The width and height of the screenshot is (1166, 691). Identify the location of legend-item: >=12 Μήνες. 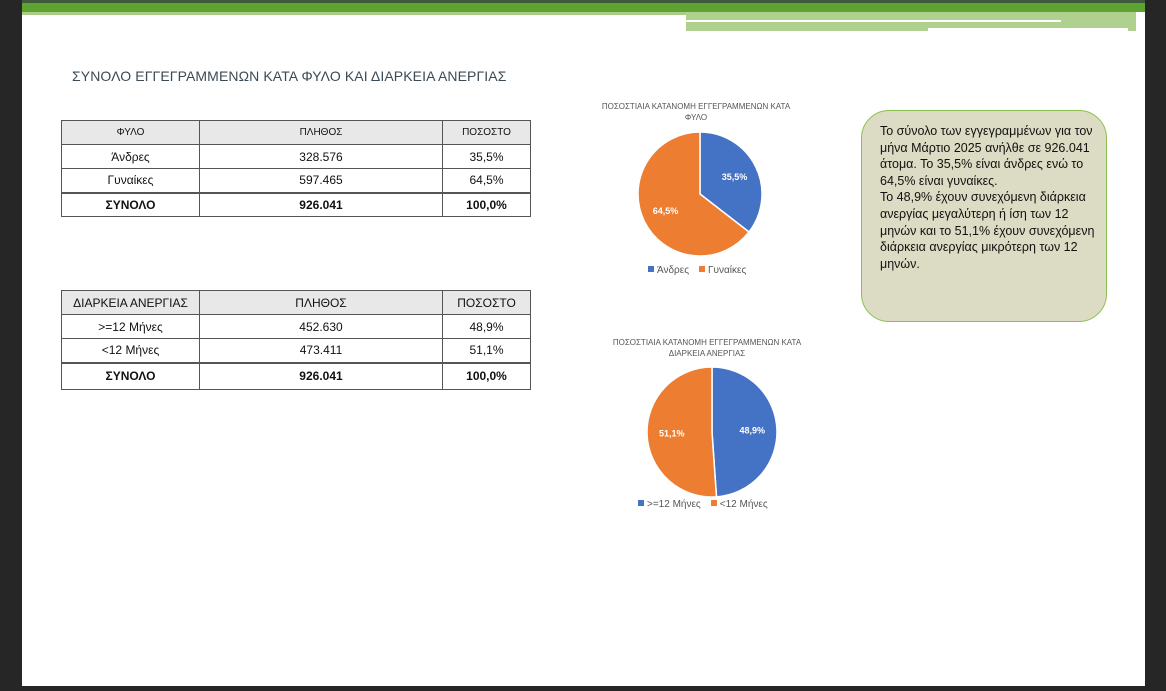
(669, 504).